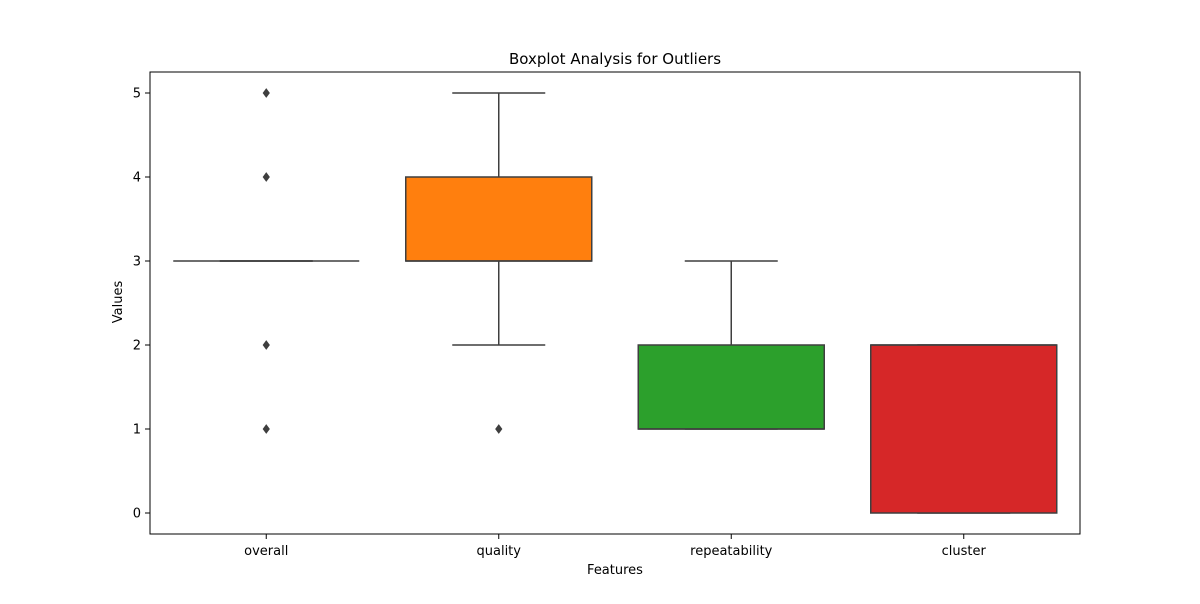 The image size is (1200, 604). Describe the element at coordinates (615, 570) in the screenshot. I see `x-axis-label: Features` at that location.